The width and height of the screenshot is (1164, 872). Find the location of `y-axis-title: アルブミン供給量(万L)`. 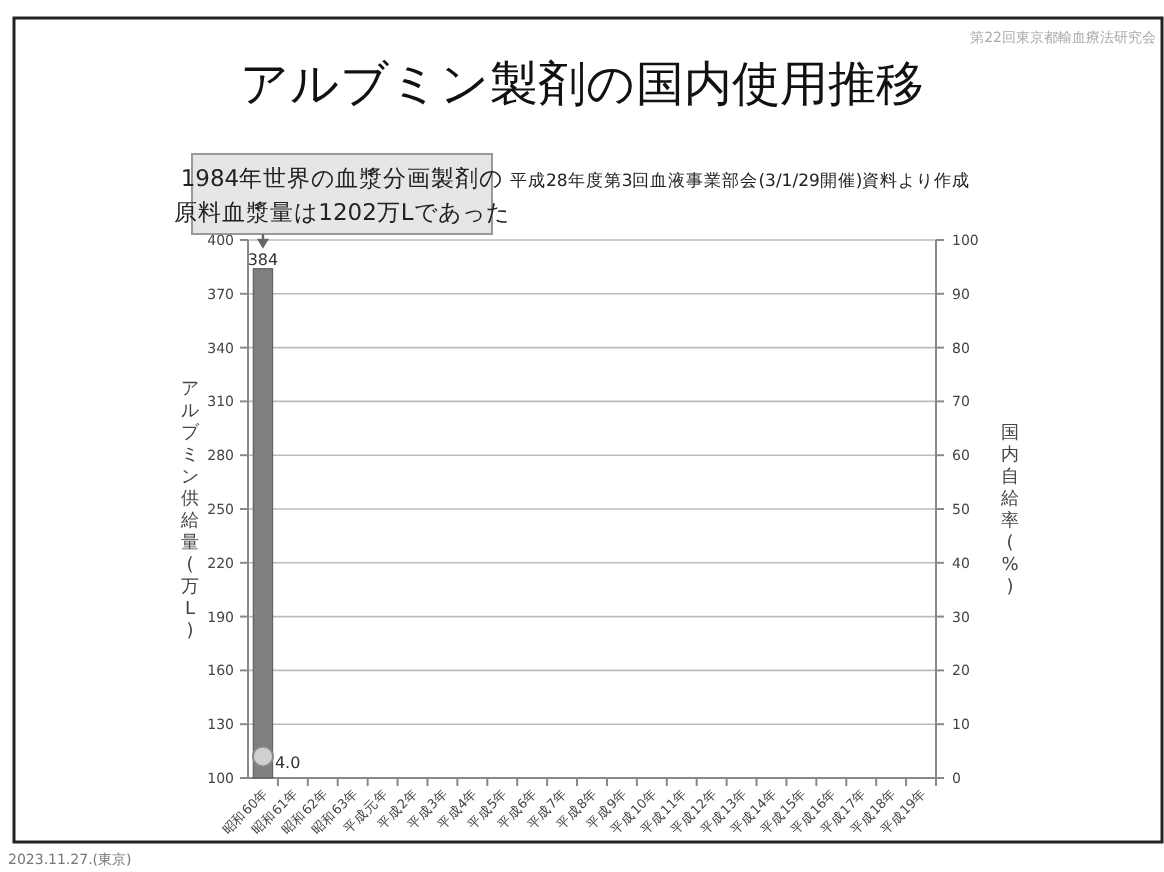

y-axis-title: アルブミン供給量(万L) is located at coordinates (190, 511).